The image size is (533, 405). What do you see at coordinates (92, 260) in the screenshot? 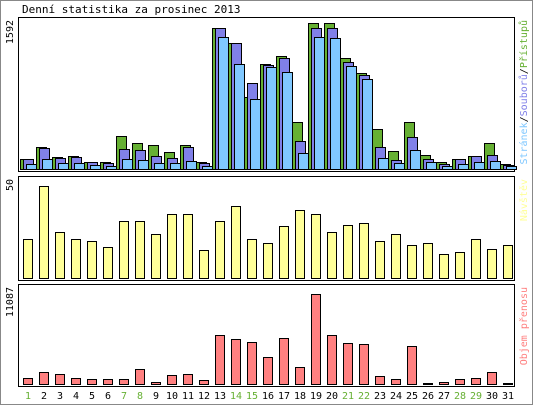
I see `bar: 5: 20` at bounding box center [92, 260].